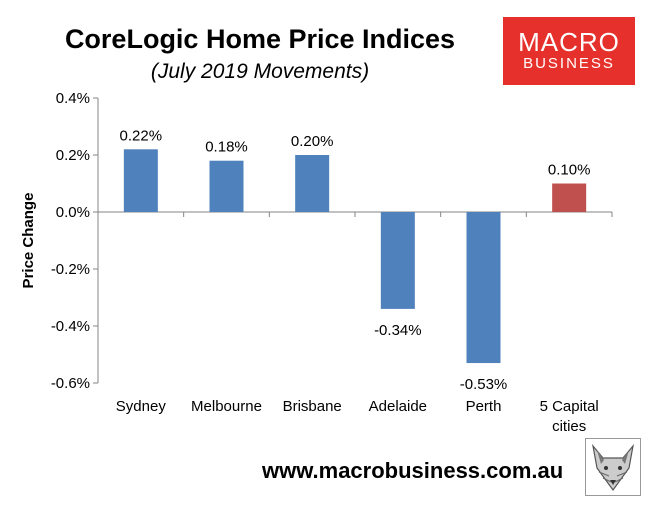 The height and width of the screenshot is (509, 652). I want to click on chart-subtitle: (July 2019 Movements), so click(260, 71).